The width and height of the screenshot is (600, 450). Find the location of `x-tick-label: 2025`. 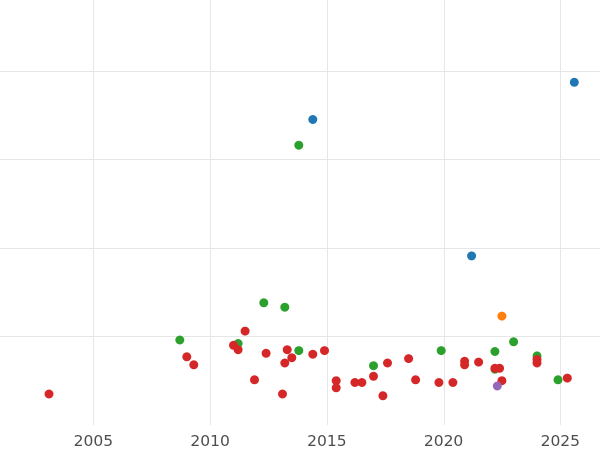

x-tick-label: 2025 is located at coordinates (560, 441).